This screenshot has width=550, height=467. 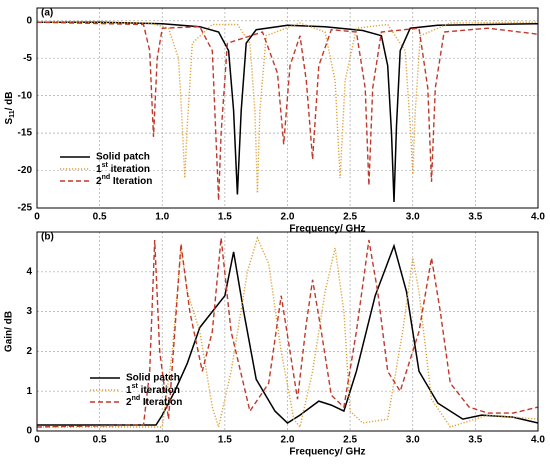 What do you see at coordinates (27, 58) in the screenshot?
I see `y-tick-label: -5` at bounding box center [27, 58].